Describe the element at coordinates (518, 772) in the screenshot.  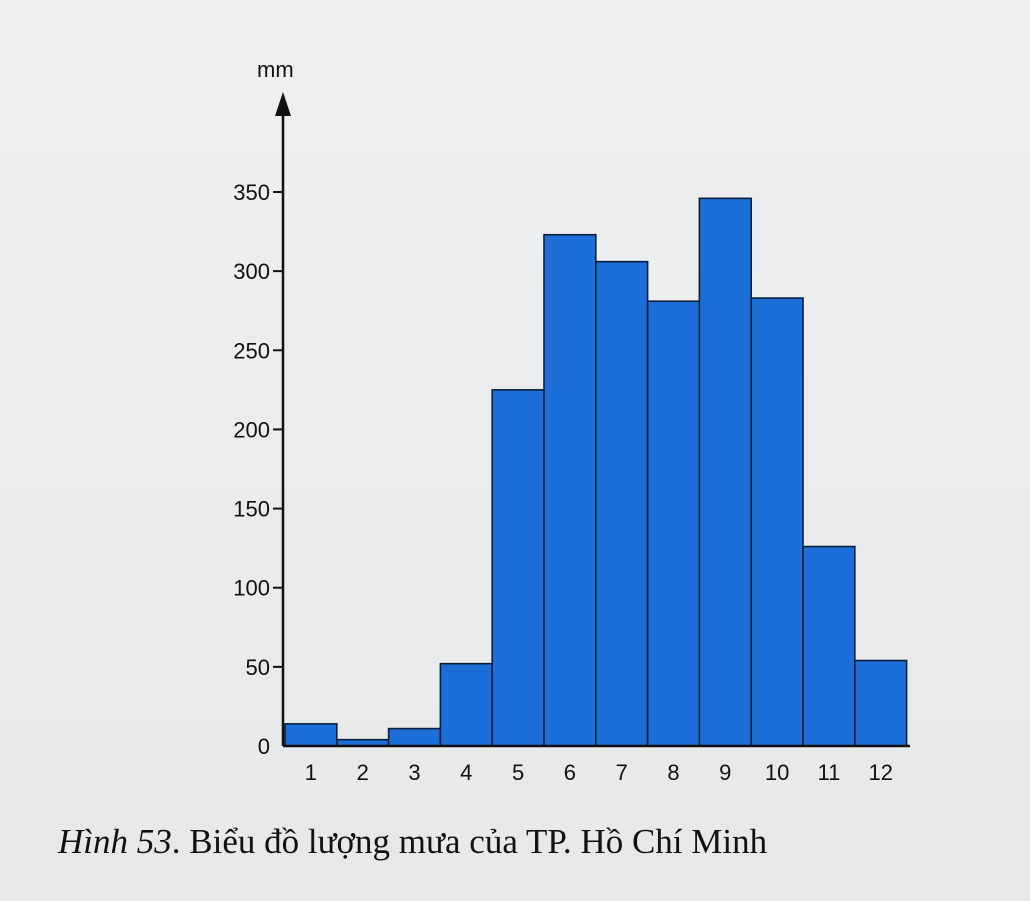
I see `x-tick-label-5: 5` at that location.